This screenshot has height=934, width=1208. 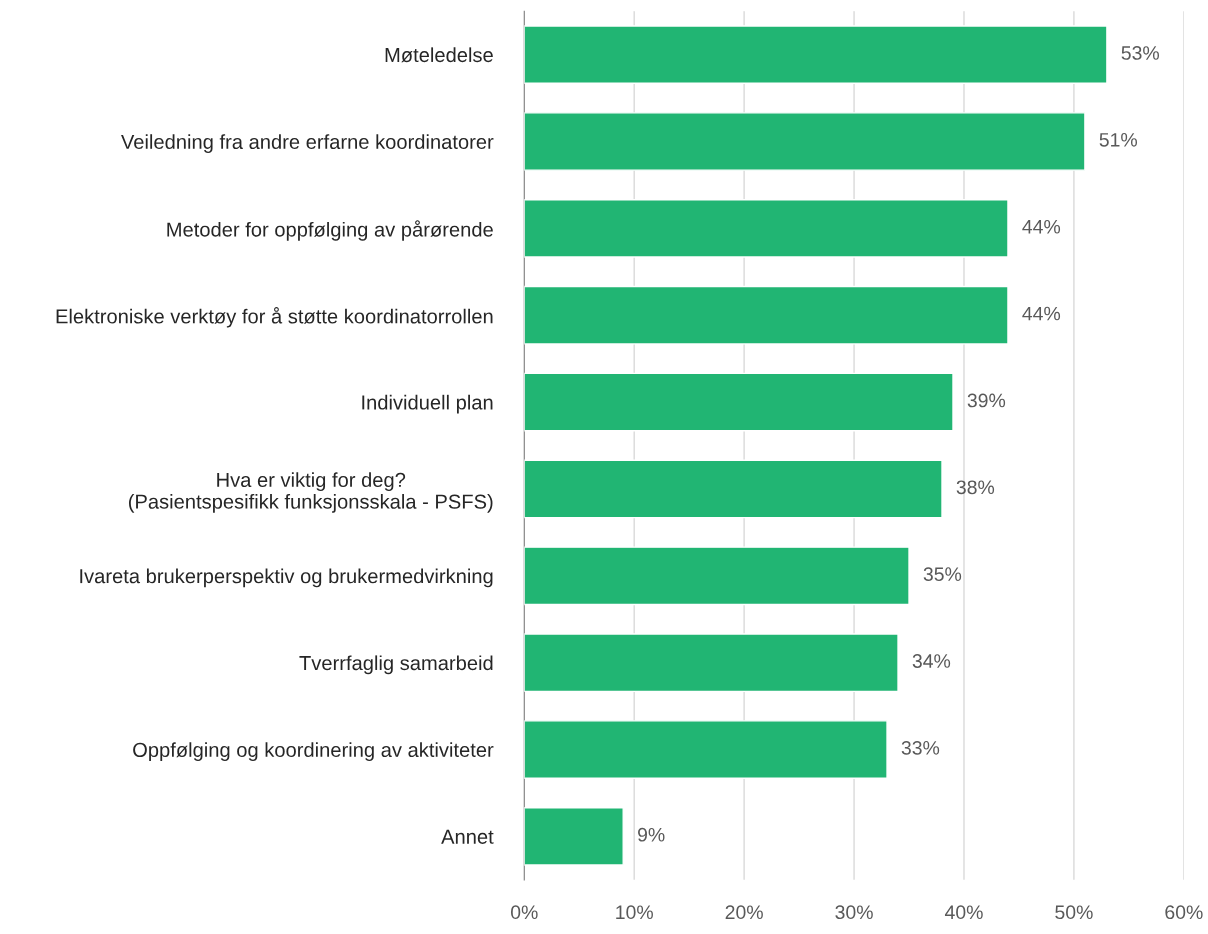 I want to click on data-label: 9%, so click(x=651, y=834).